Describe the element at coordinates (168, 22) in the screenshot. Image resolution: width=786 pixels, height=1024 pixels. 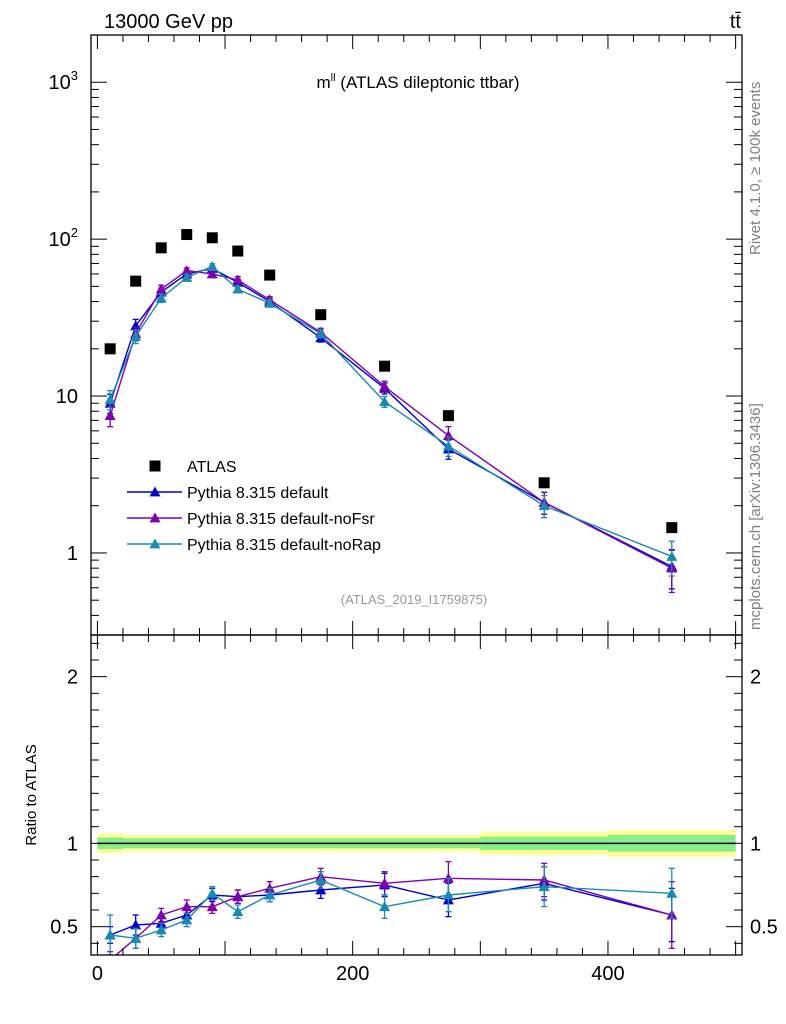
I see `energy-label: 13000 GeV pp` at that location.